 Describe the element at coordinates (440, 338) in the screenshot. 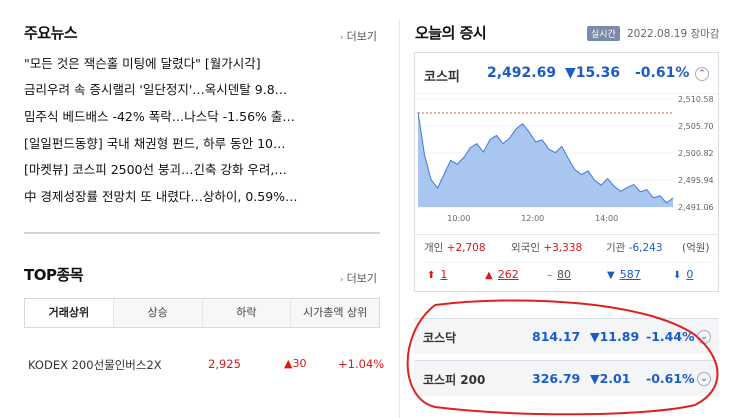

I see `kosdaq-name: 코스닥` at that location.